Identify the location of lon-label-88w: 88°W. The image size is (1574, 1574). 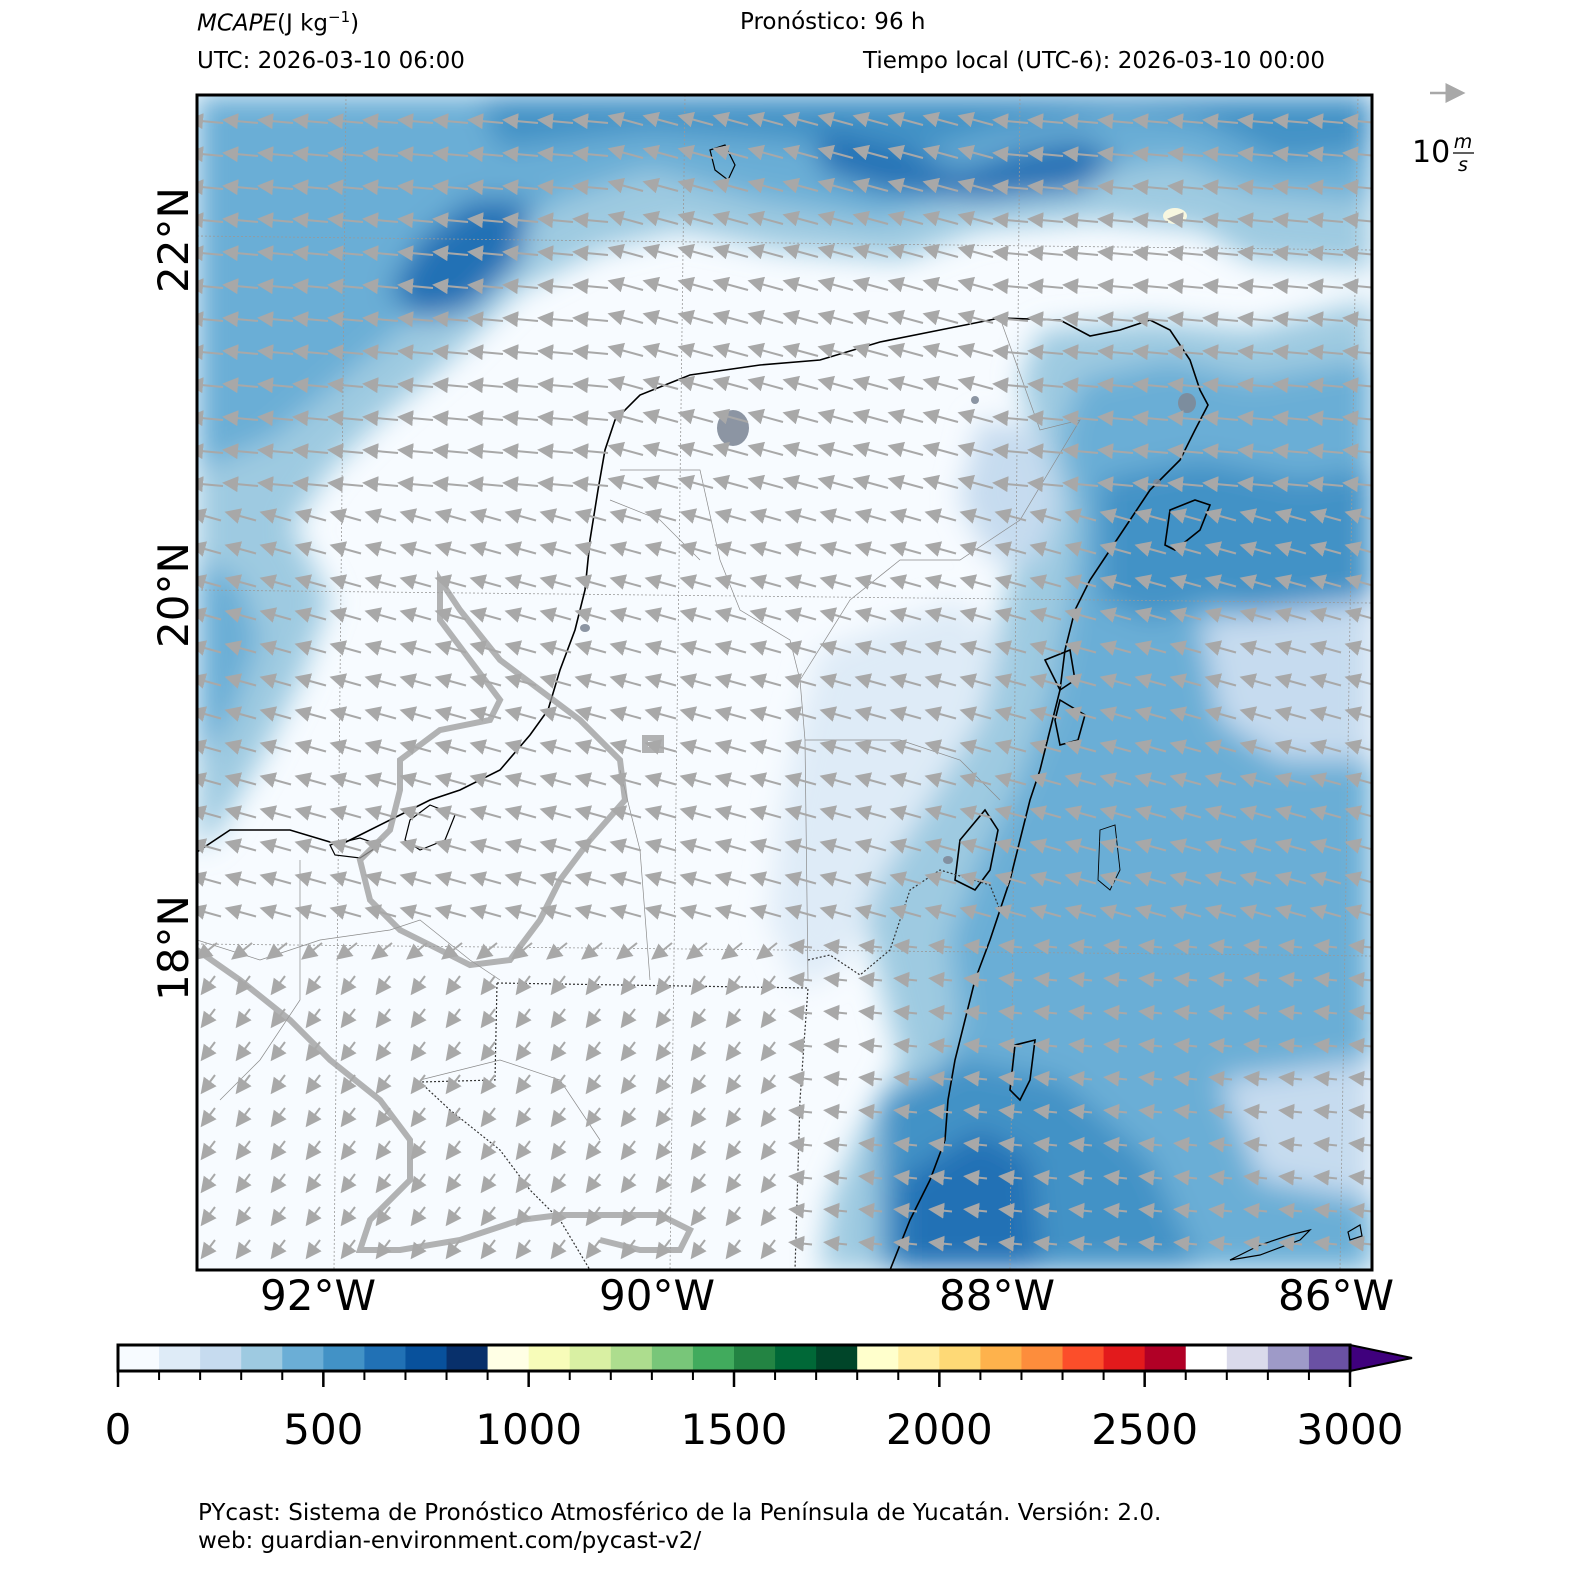
(997, 1295).